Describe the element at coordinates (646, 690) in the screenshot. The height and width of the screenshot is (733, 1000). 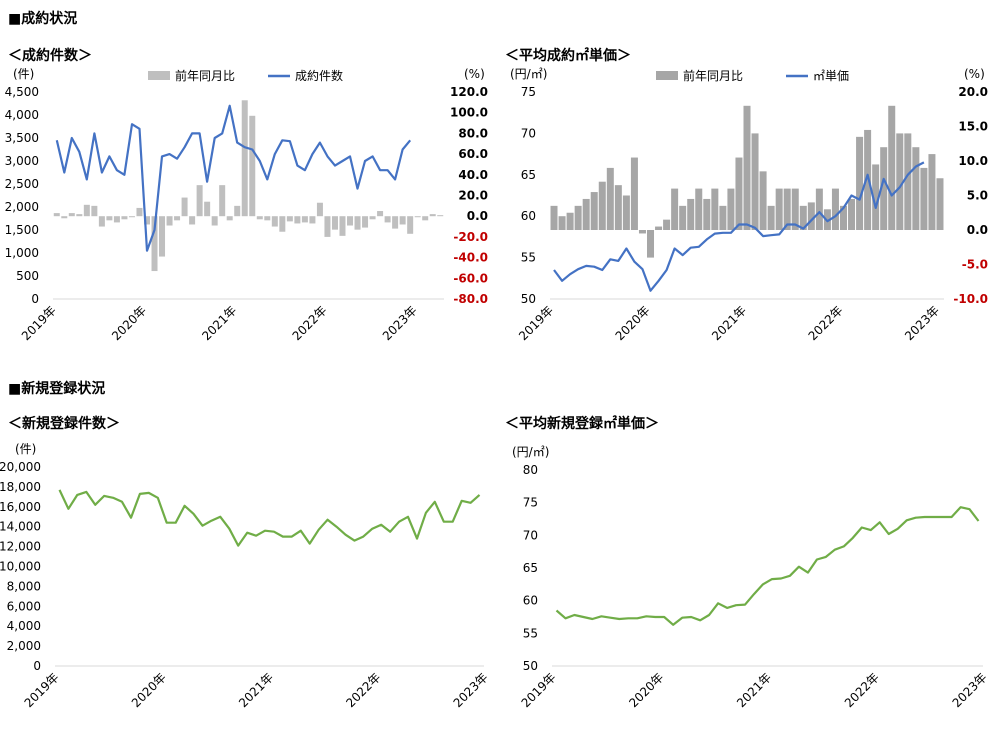
I see `c4-xtick: 2020年` at that location.